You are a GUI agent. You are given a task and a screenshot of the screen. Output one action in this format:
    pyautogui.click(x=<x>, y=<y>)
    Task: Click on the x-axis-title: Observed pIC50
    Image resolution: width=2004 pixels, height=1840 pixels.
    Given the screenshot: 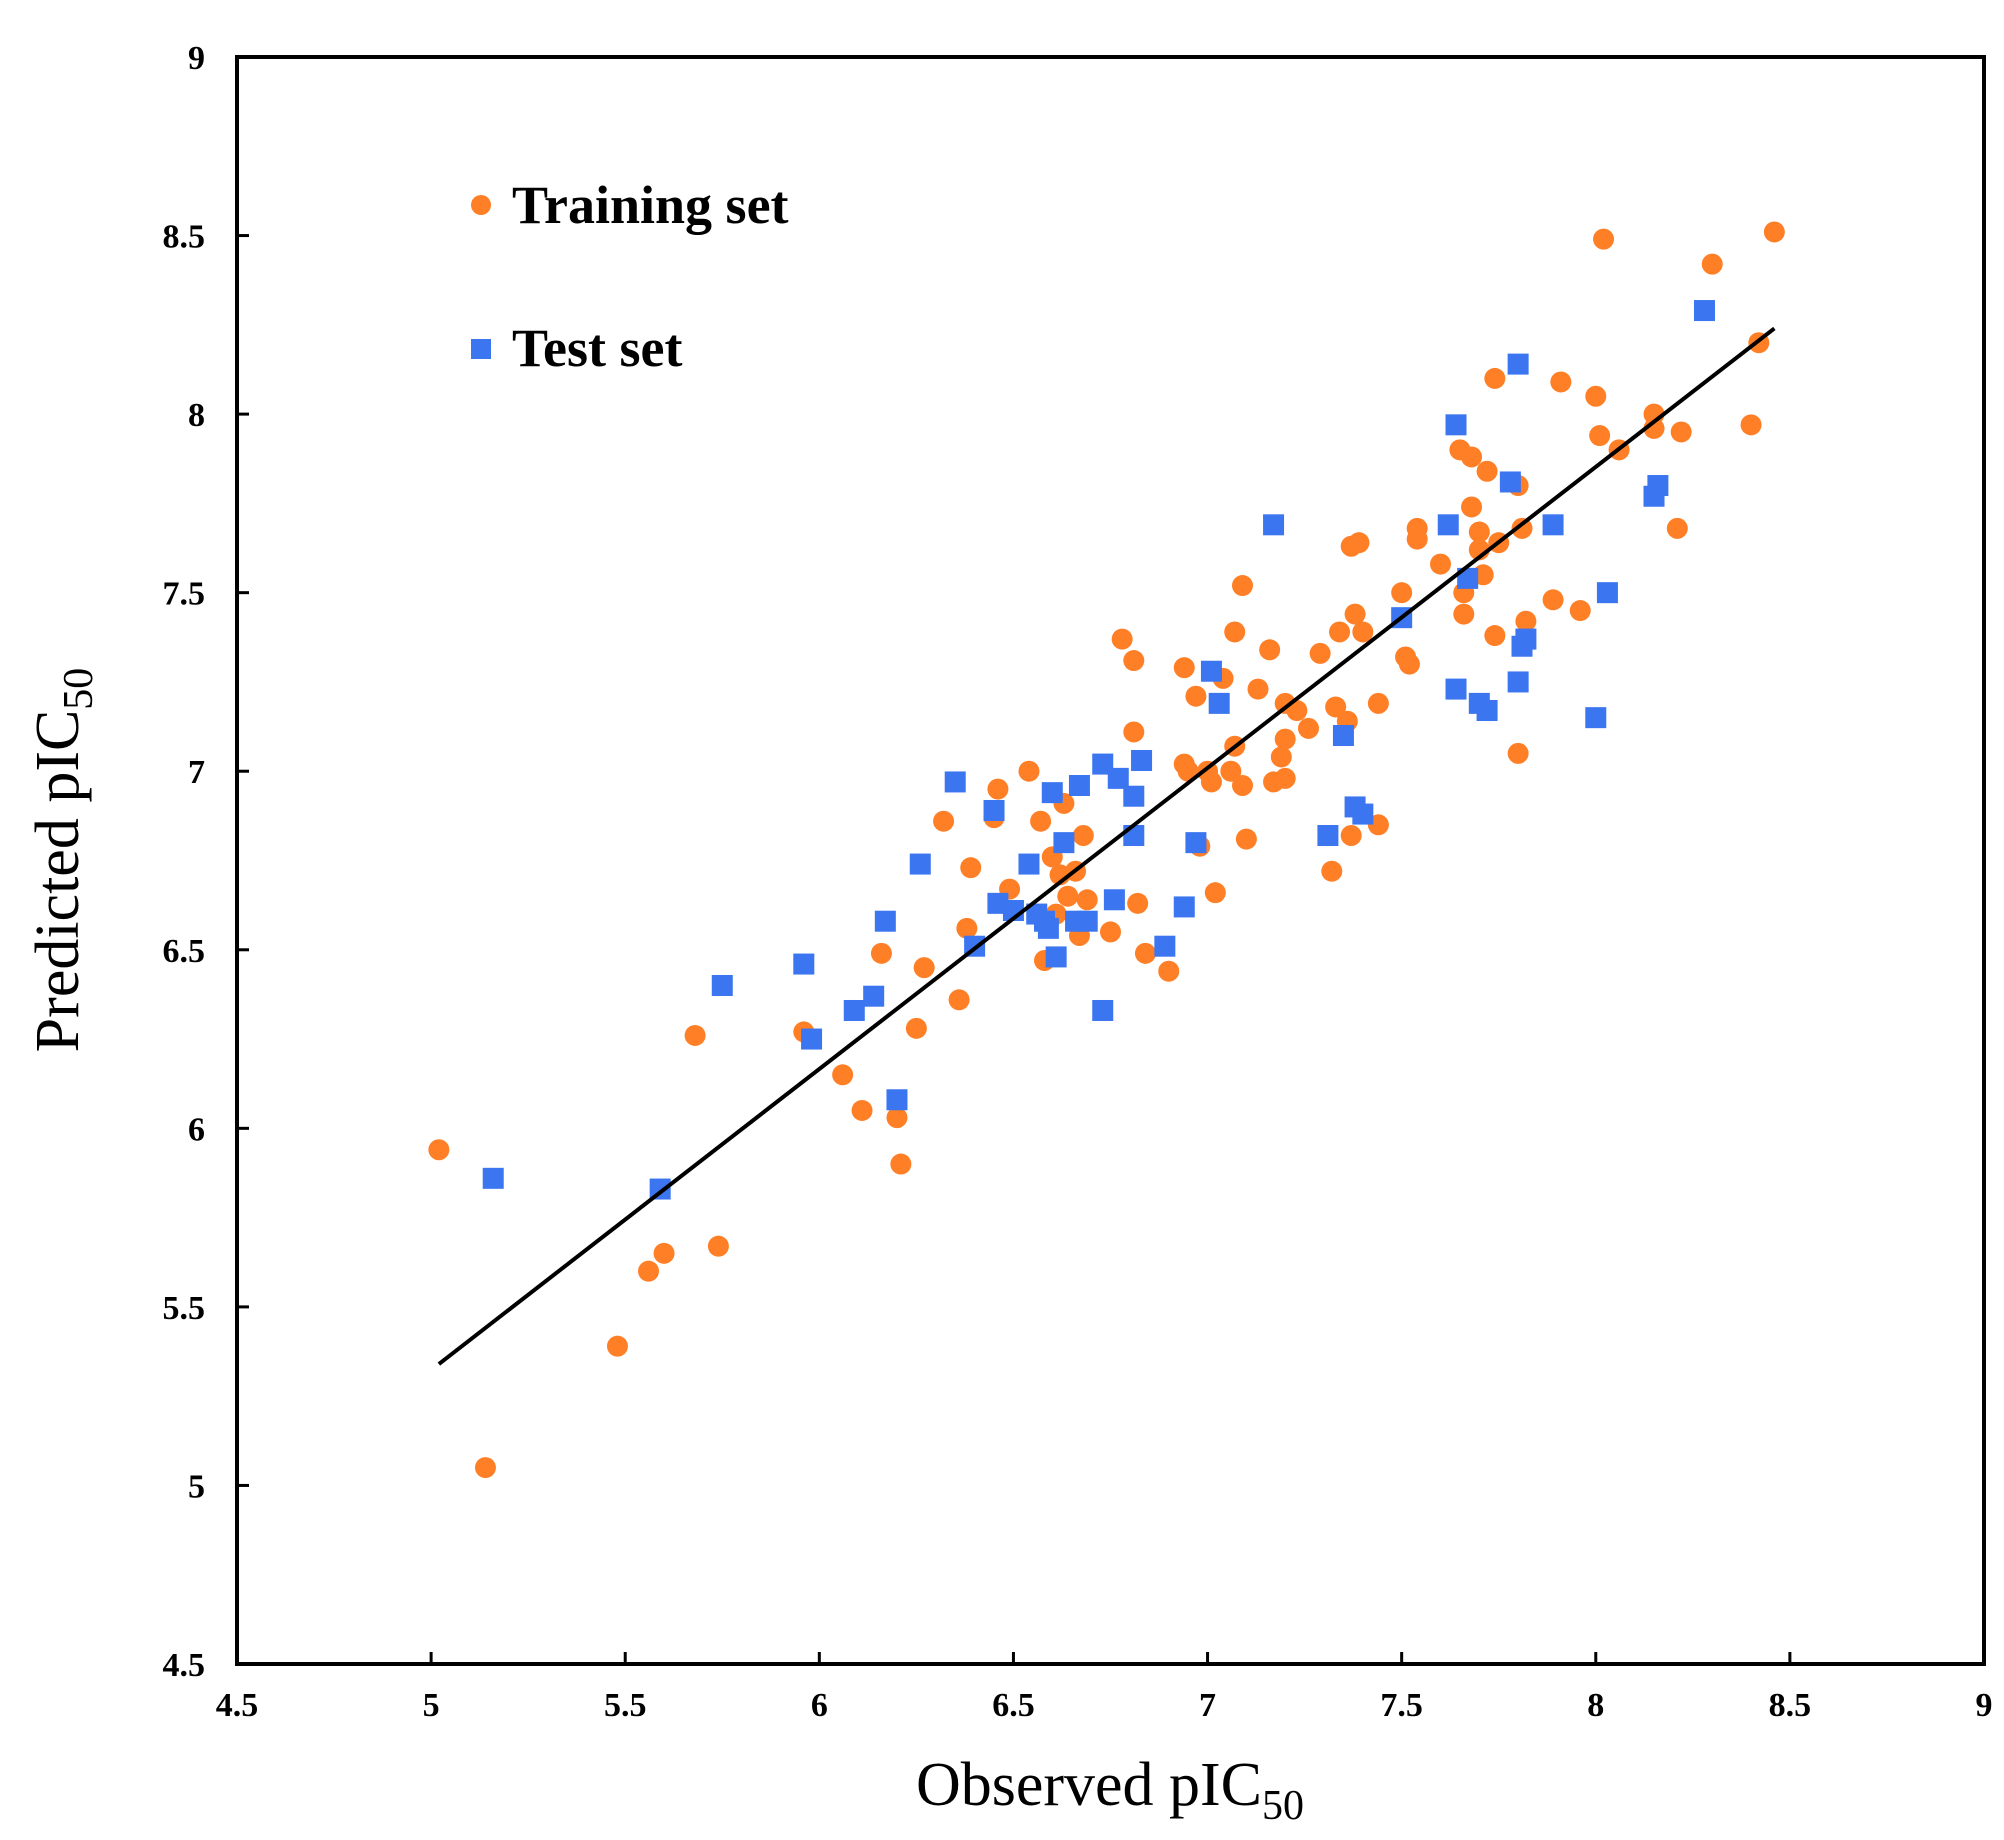 What is the action you would take?
    pyautogui.click(x=1110, y=1790)
    